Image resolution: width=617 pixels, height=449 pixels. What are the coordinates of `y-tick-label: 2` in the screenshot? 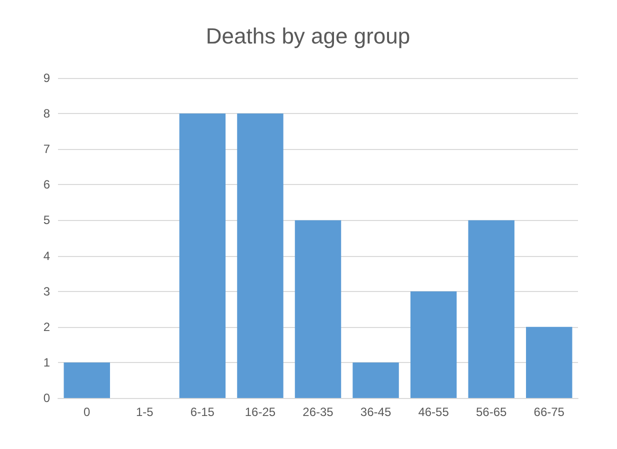 It's located at (46, 327).